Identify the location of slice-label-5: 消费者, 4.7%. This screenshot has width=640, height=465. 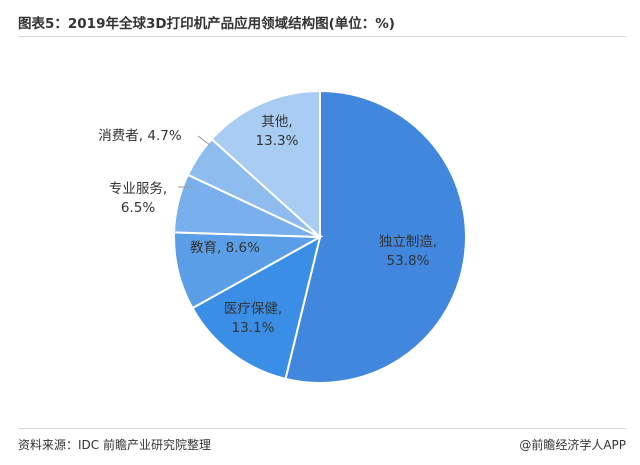
(140, 136).